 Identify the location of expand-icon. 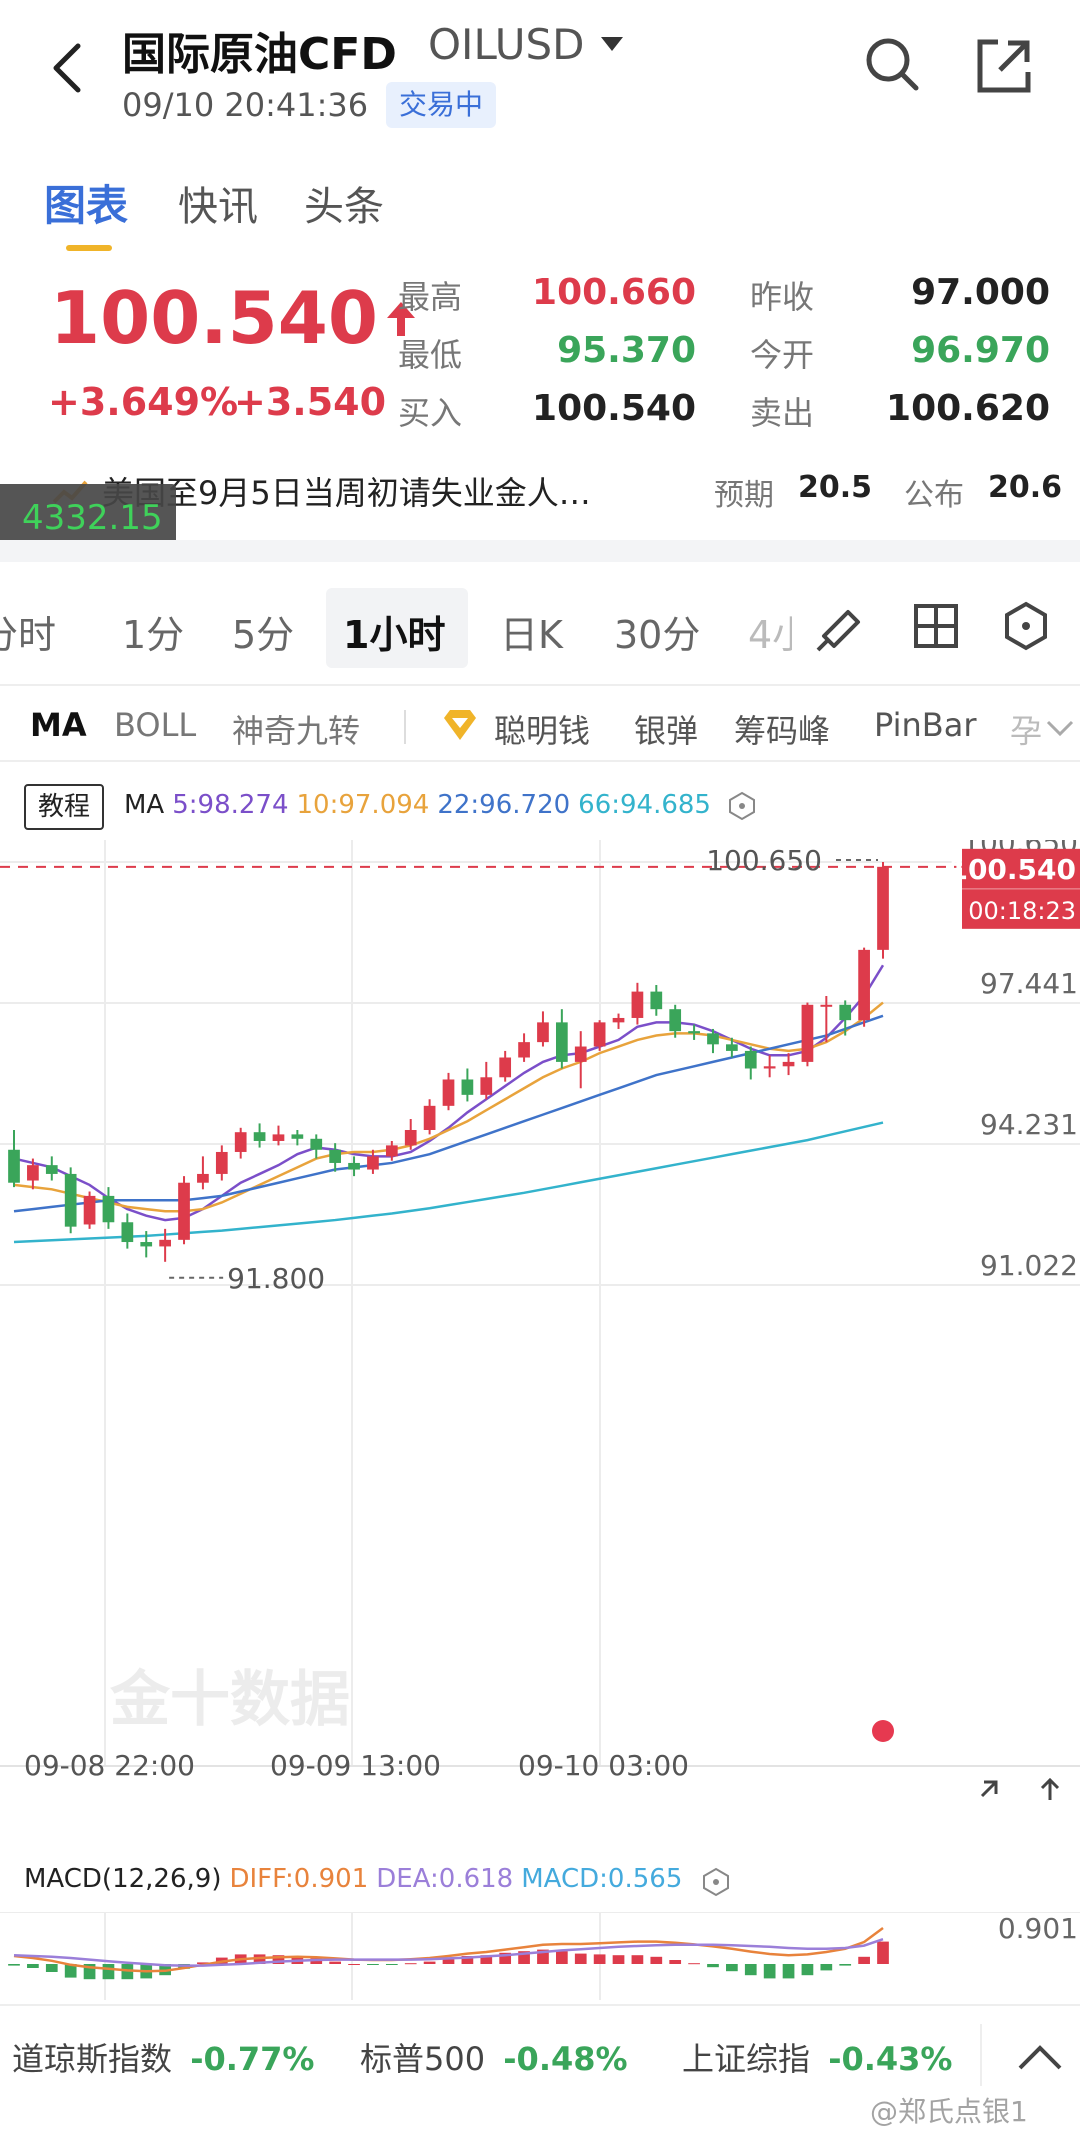
(979, 1790).